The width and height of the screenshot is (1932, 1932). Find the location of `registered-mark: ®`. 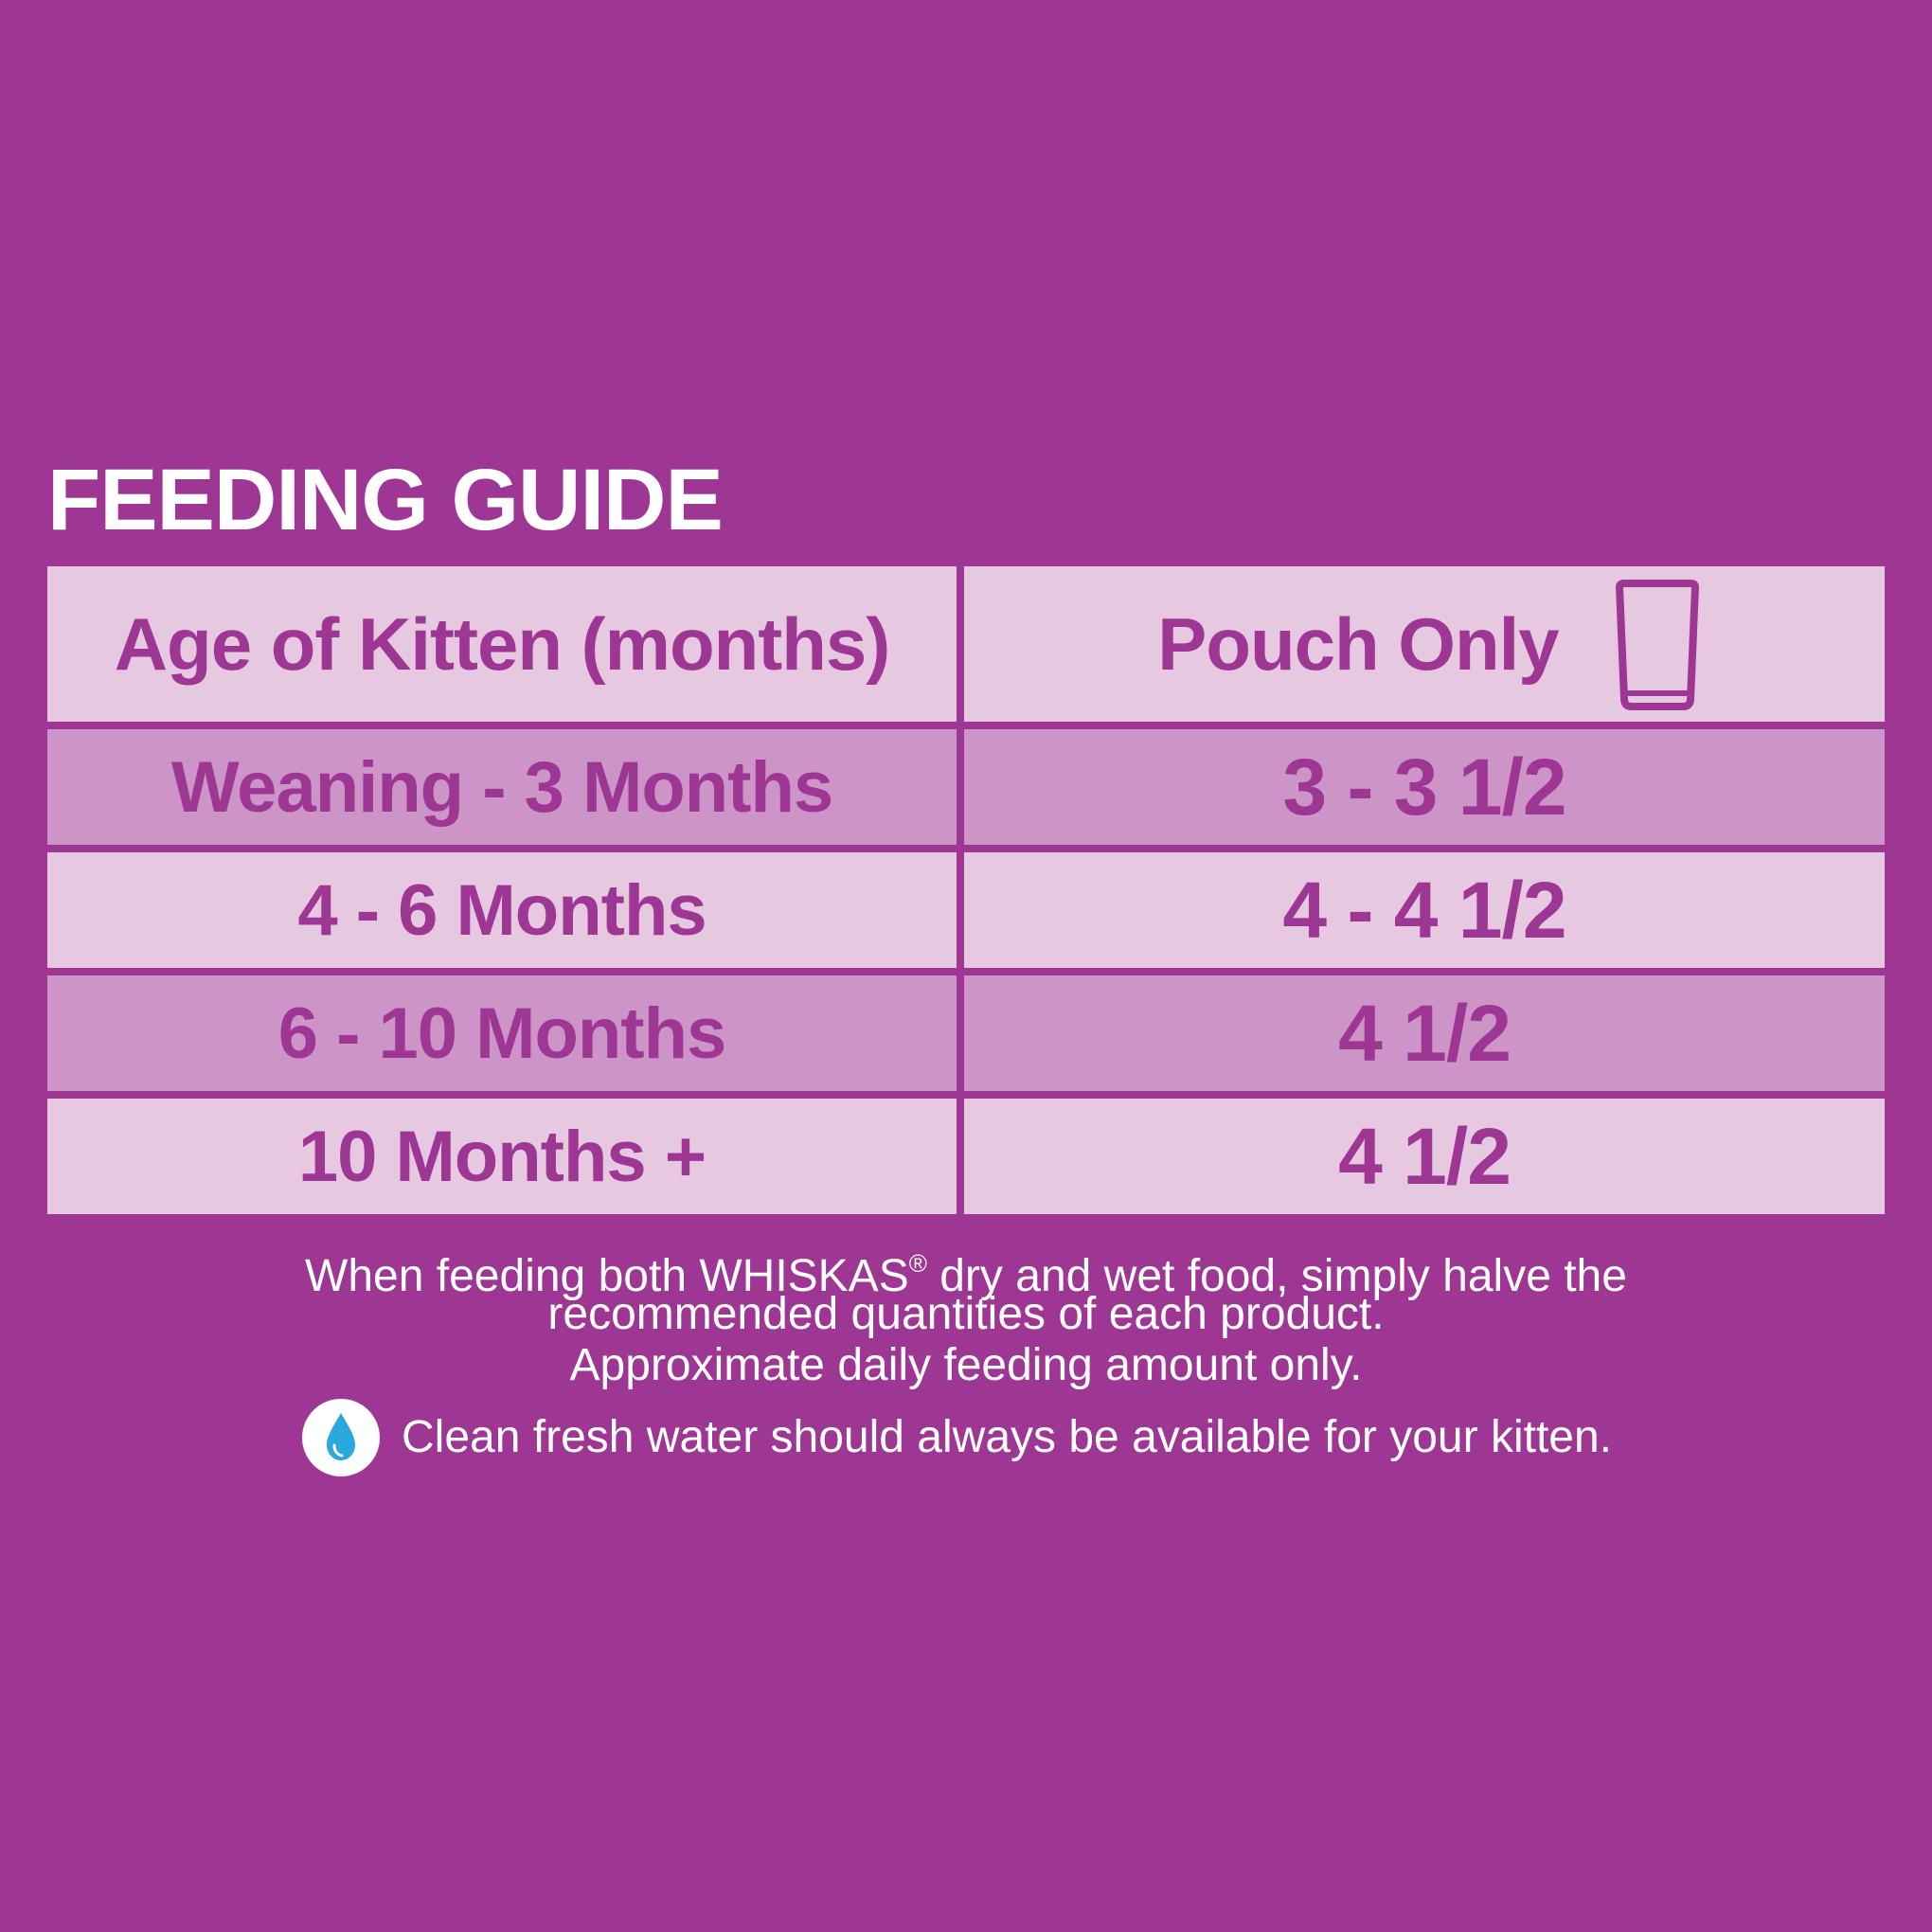

registered-mark: ® is located at coordinates (917, 1263).